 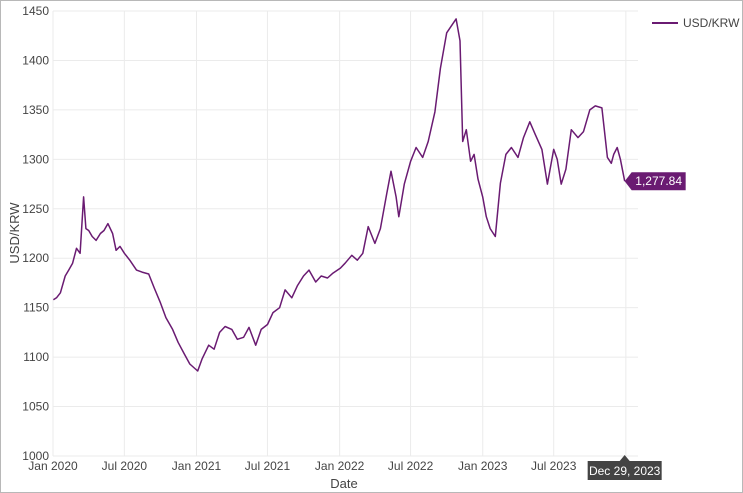 I want to click on x-tick-label: Jul 2021, so click(x=268, y=466).